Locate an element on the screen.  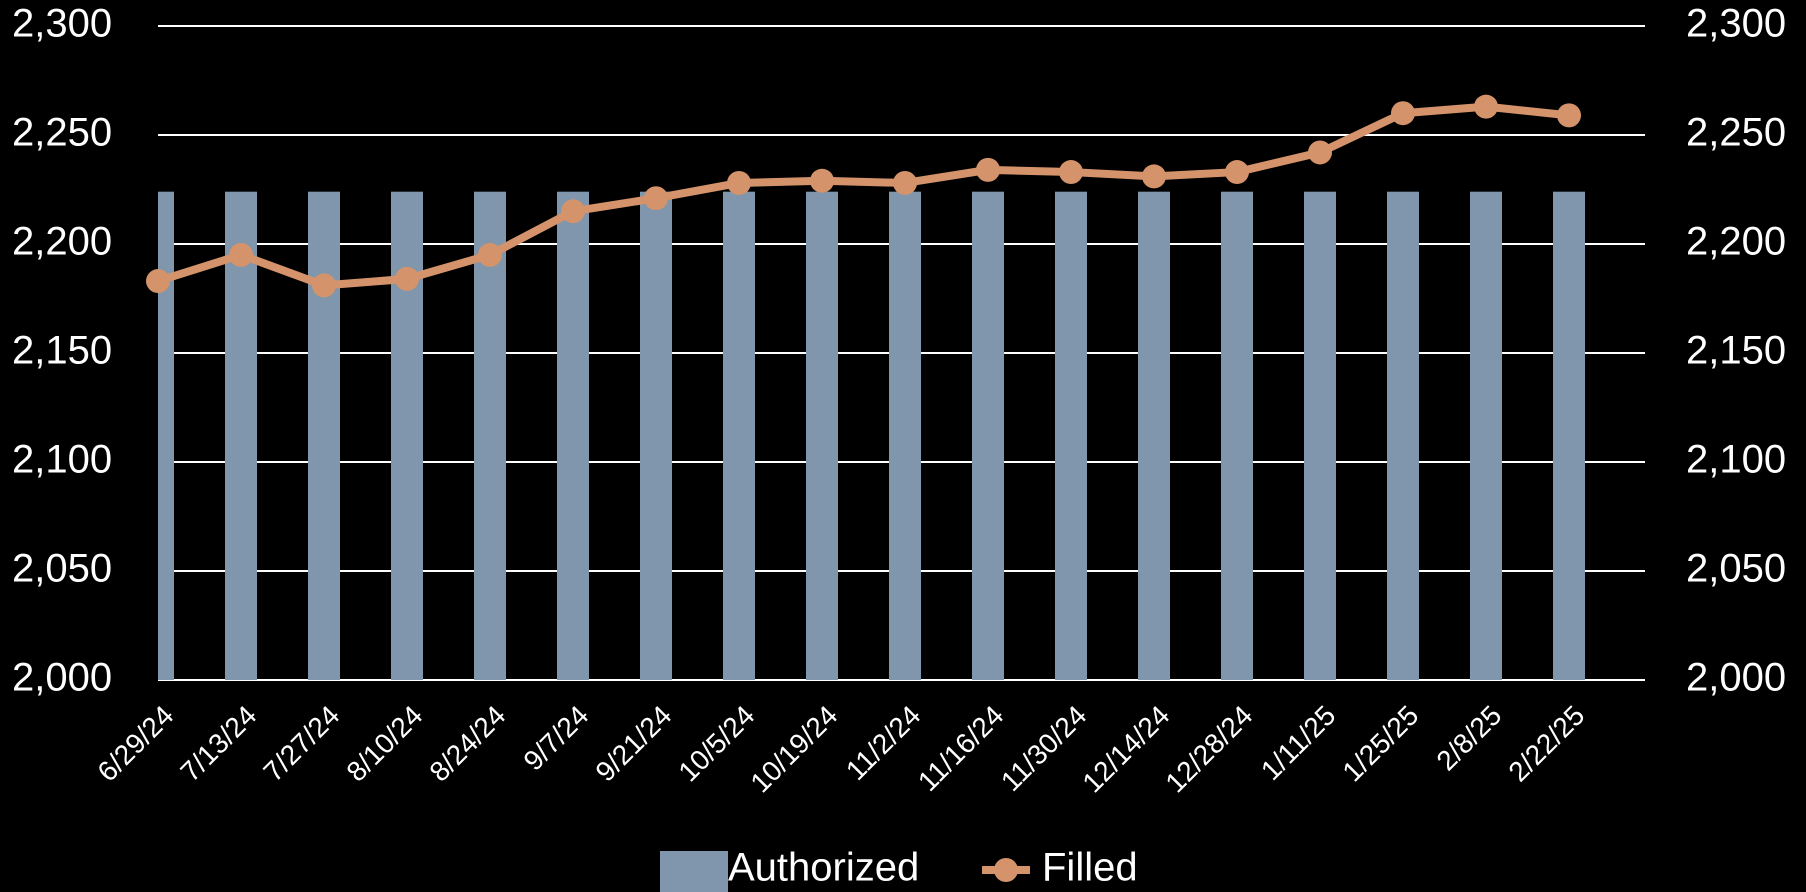
y-tick-label: 2,100 is located at coordinates (62, 460).